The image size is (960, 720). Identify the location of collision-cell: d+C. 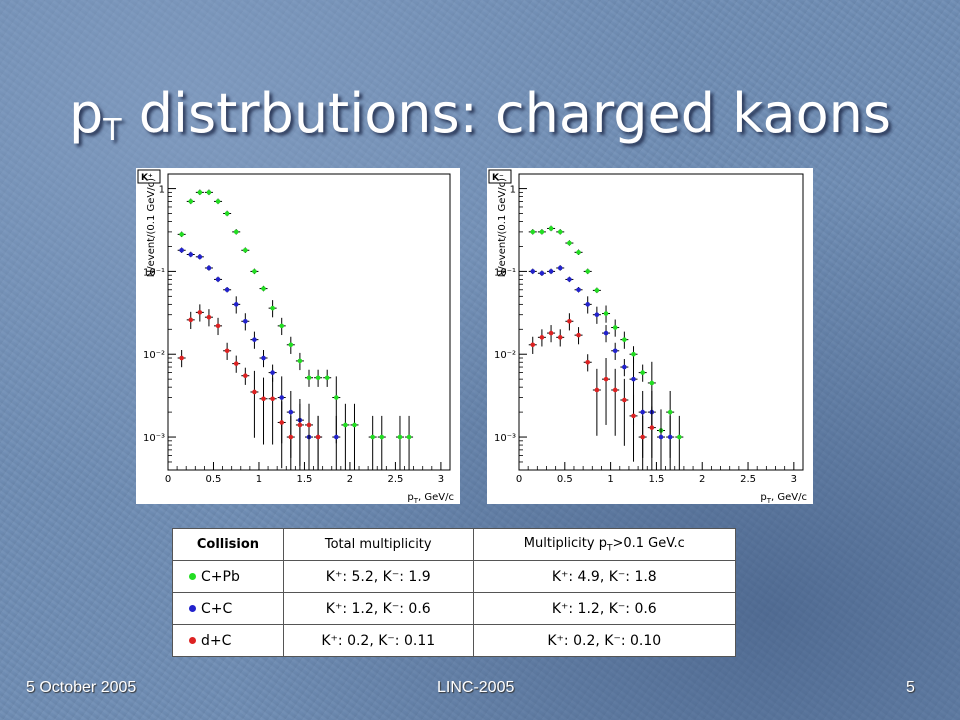
(228, 640).